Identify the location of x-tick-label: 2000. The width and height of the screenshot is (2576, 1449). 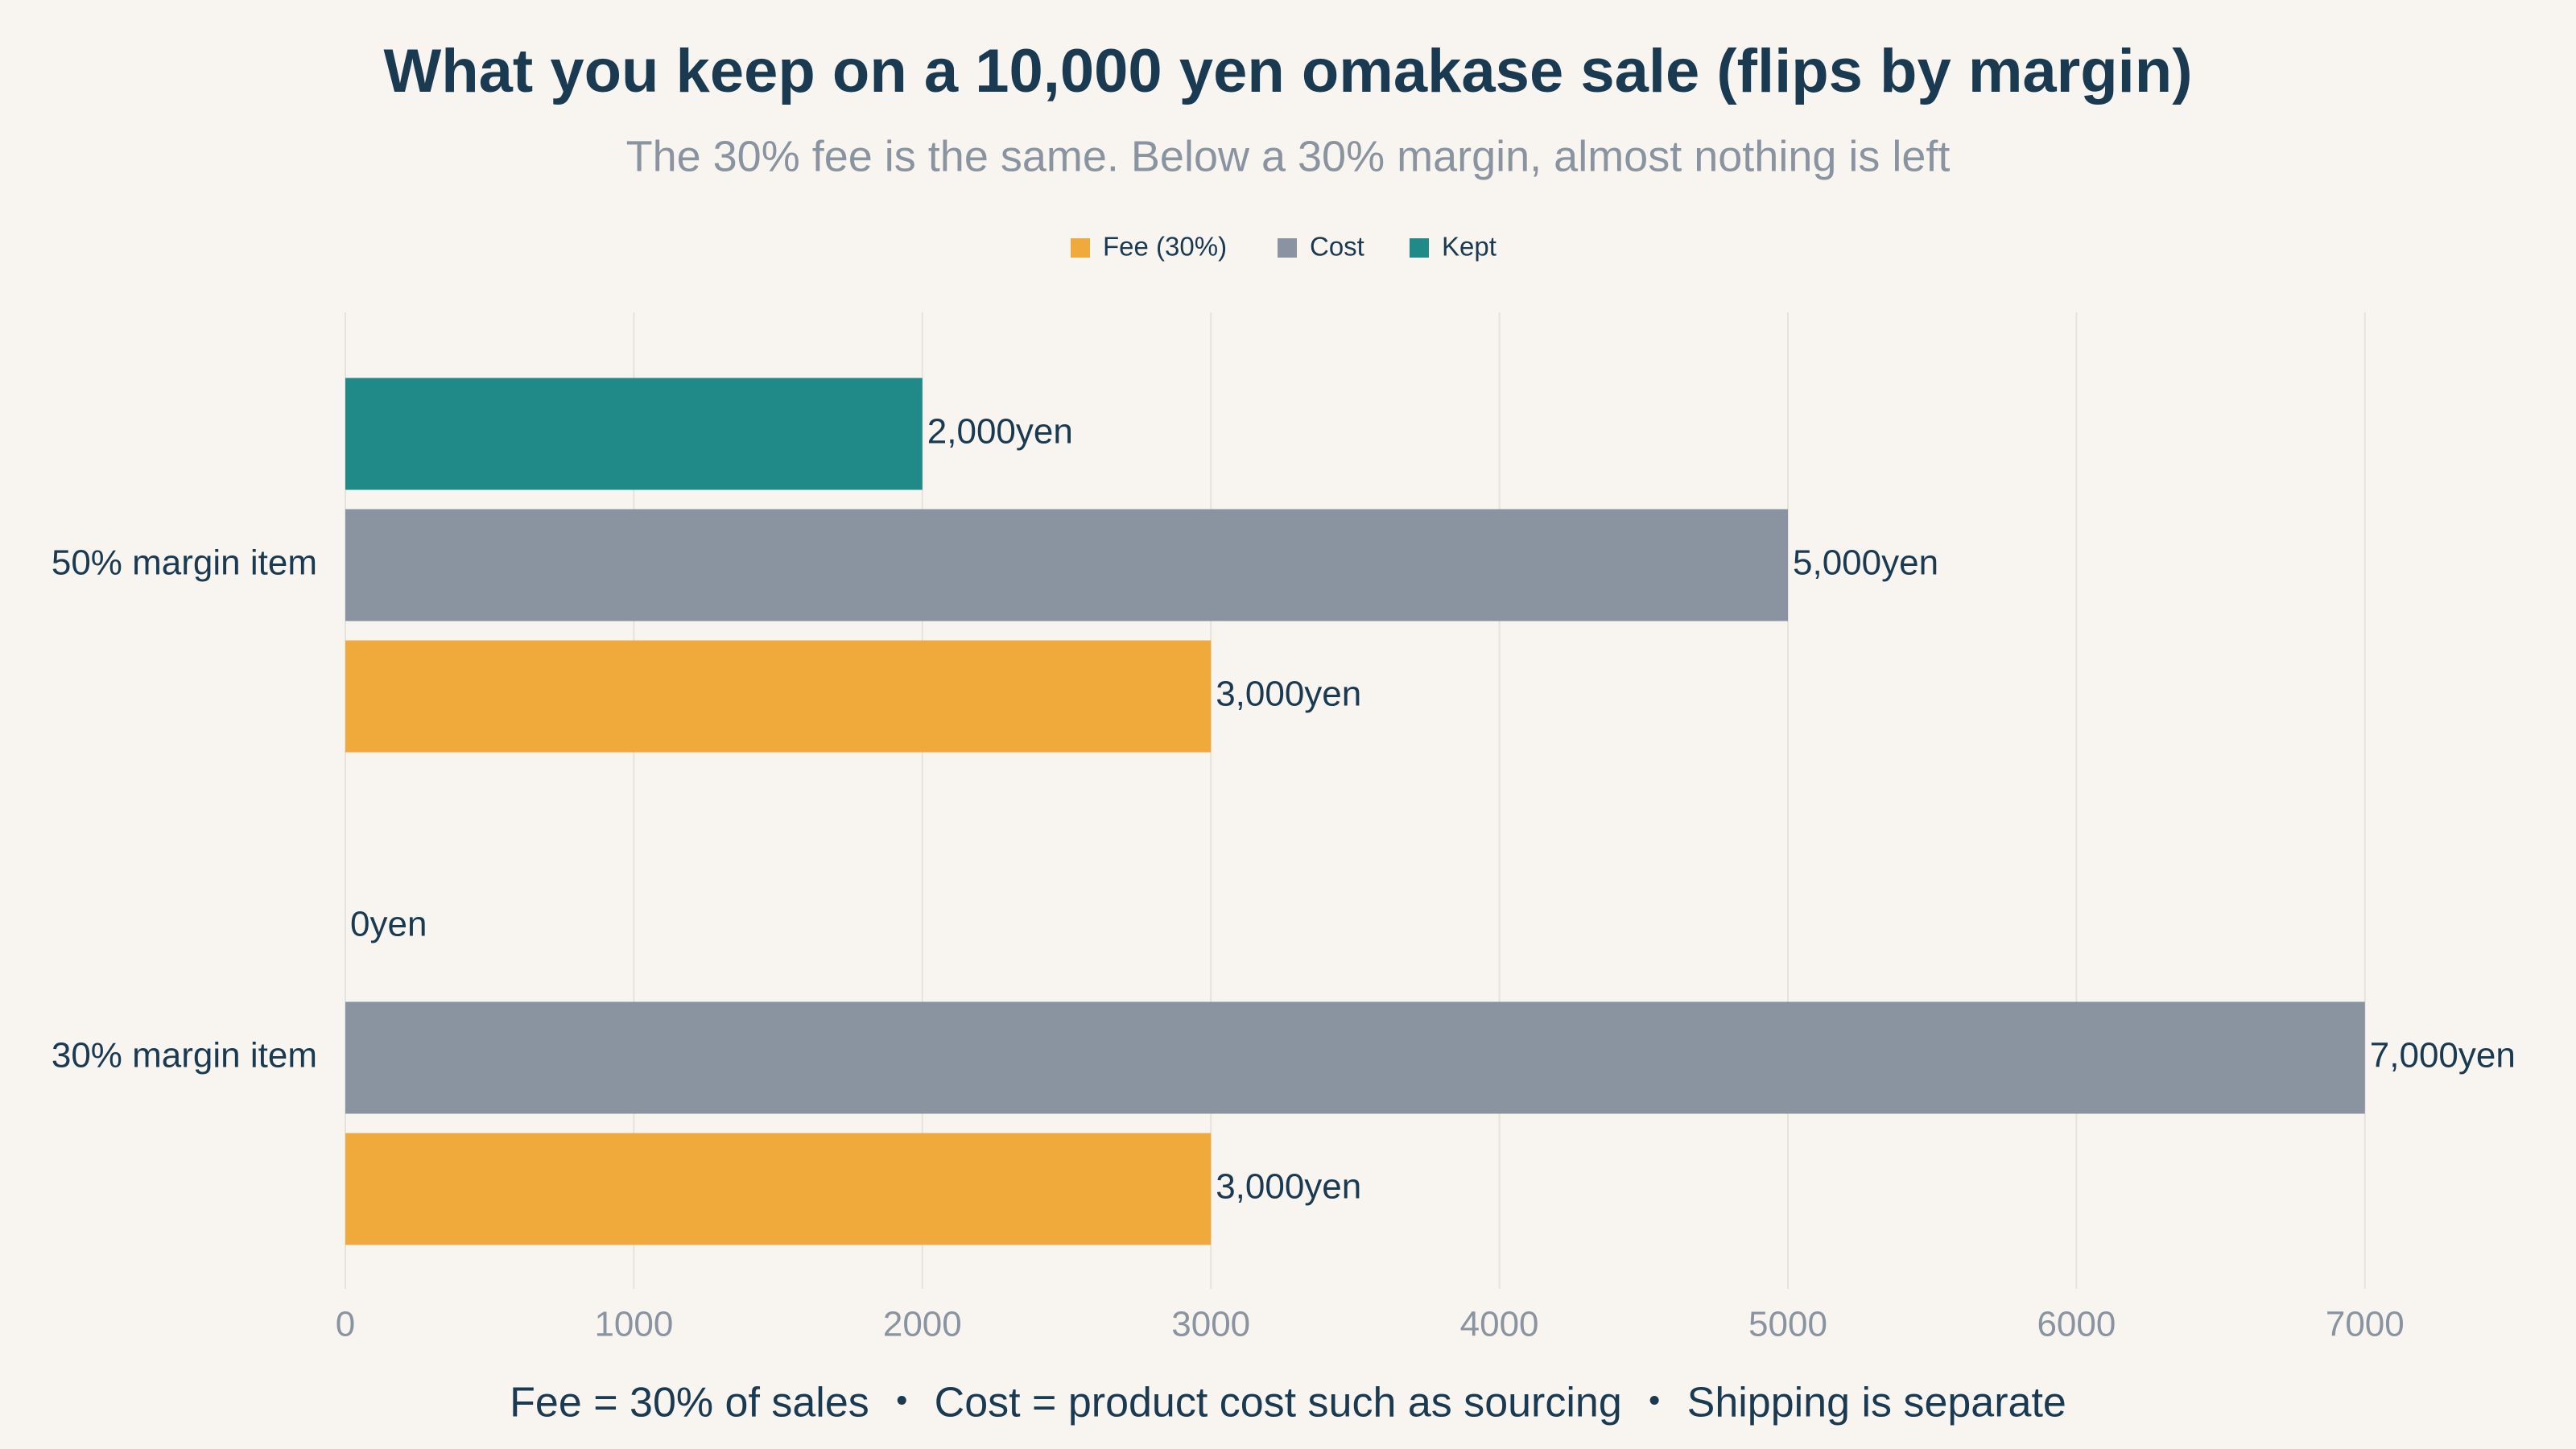
(923, 1324).